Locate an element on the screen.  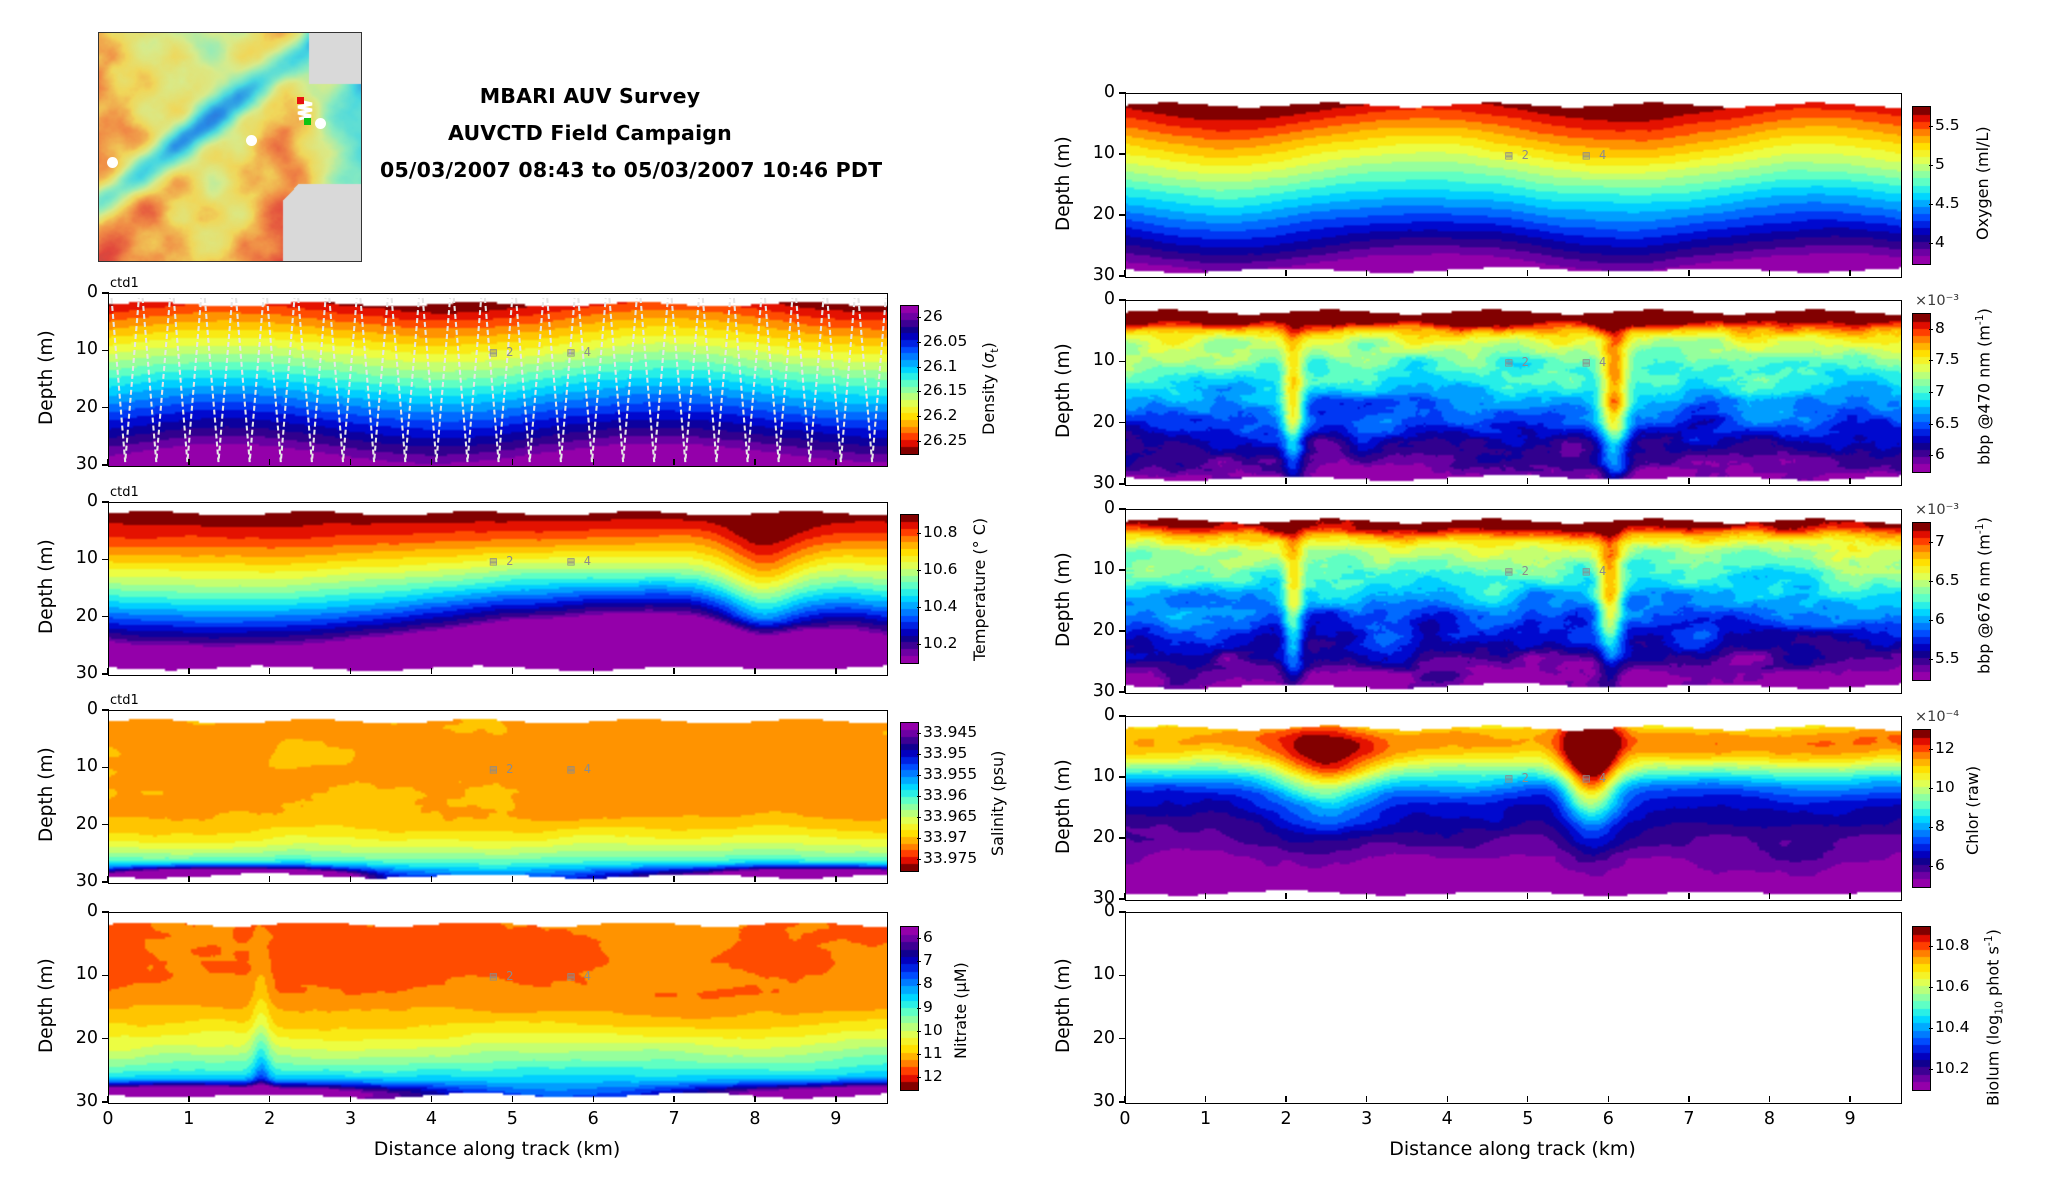
colorbar-tick-label: 26.2 is located at coordinates (940, 415).